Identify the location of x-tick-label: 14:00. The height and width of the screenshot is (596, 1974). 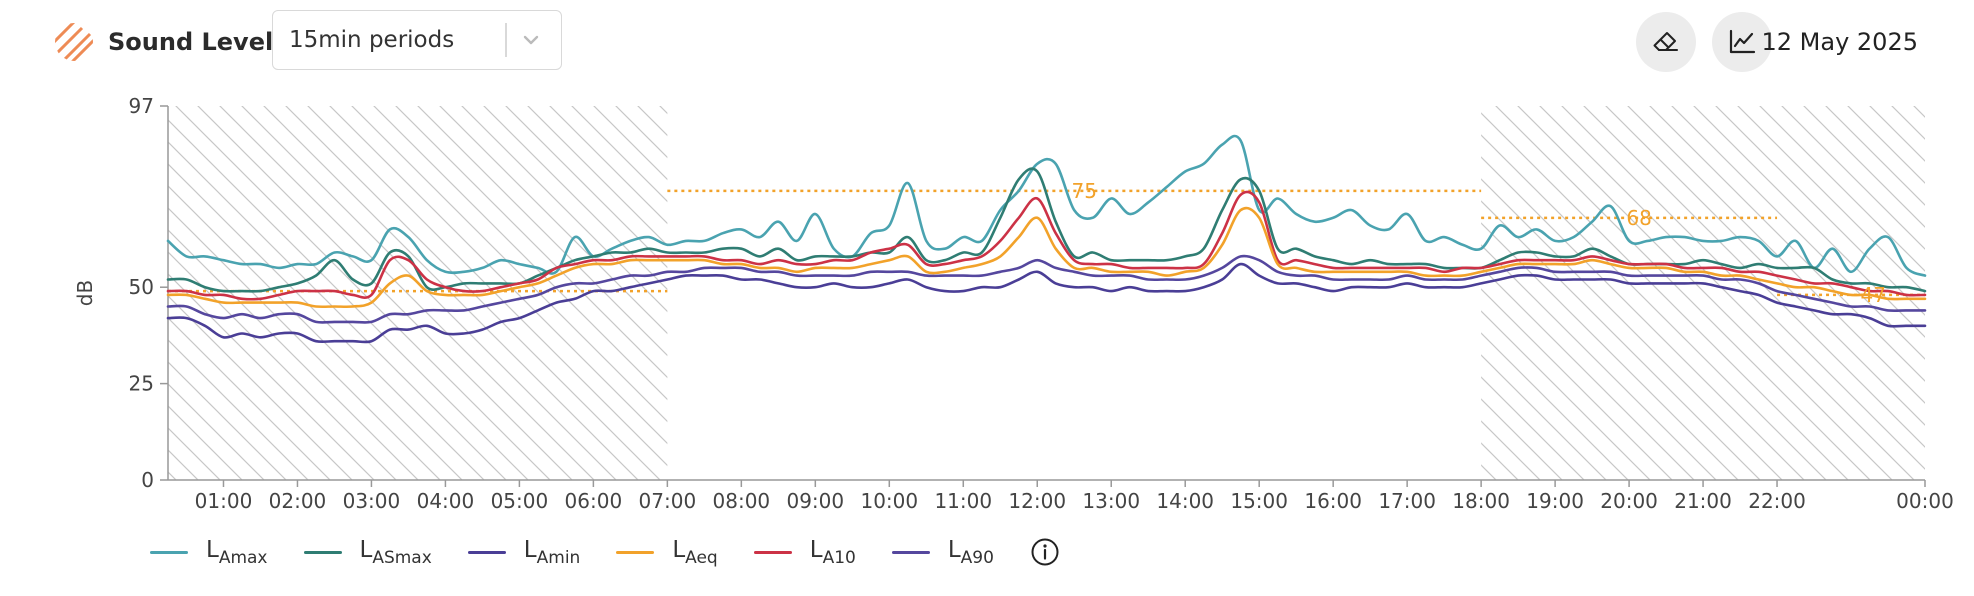
(1185, 501).